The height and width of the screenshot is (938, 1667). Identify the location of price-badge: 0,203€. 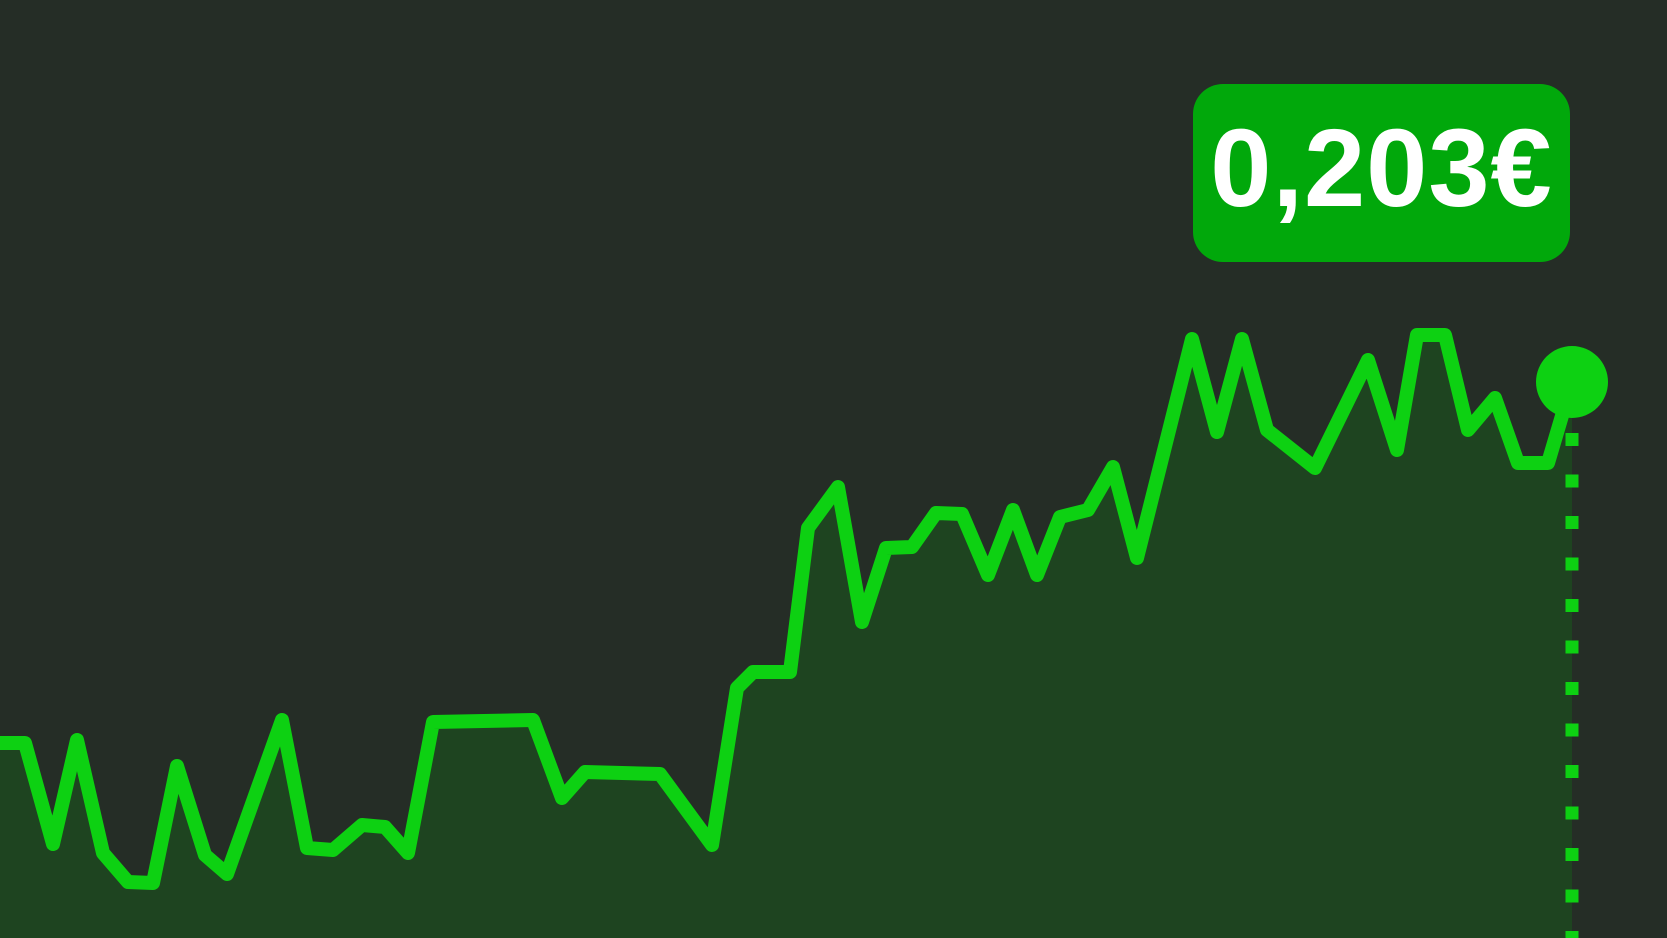
(1381, 173).